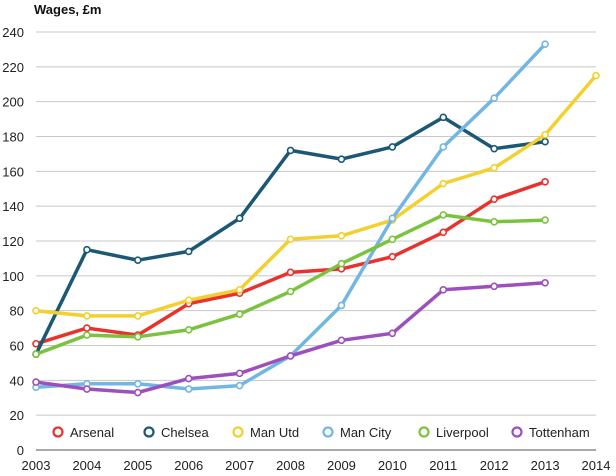 This screenshot has height=476, width=616. What do you see at coordinates (443, 232) in the screenshot?
I see `data-point-arsenal-2011` at bounding box center [443, 232].